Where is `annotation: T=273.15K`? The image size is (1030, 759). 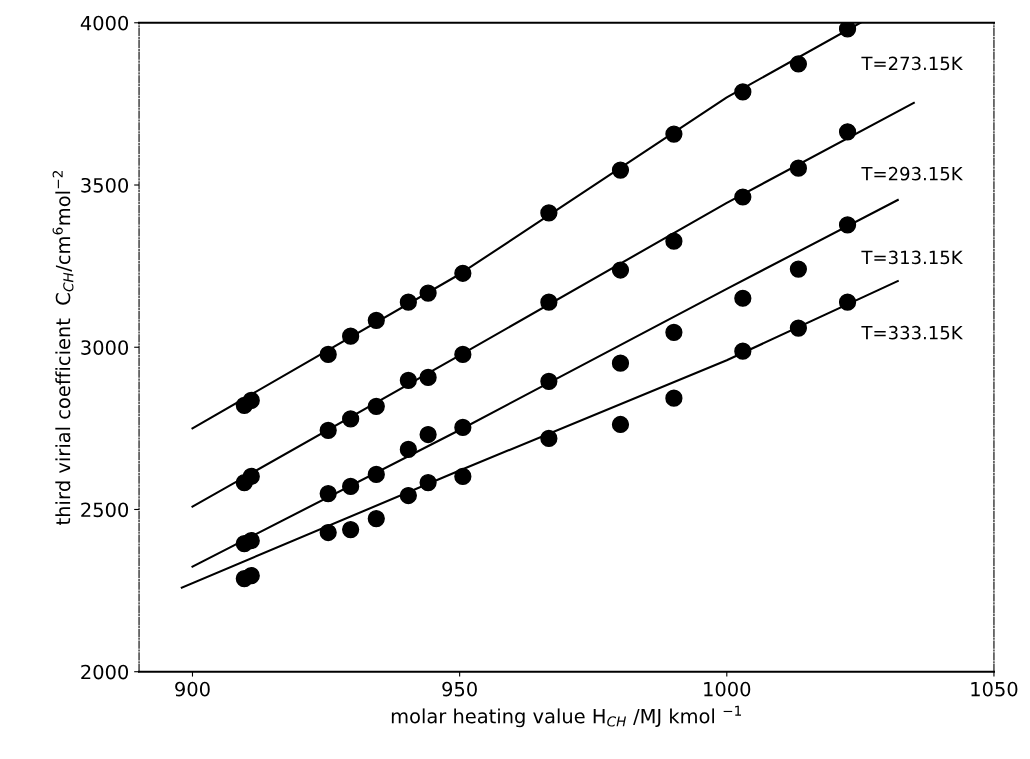
annotation: T=273.15K is located at coordinates (912, 63).